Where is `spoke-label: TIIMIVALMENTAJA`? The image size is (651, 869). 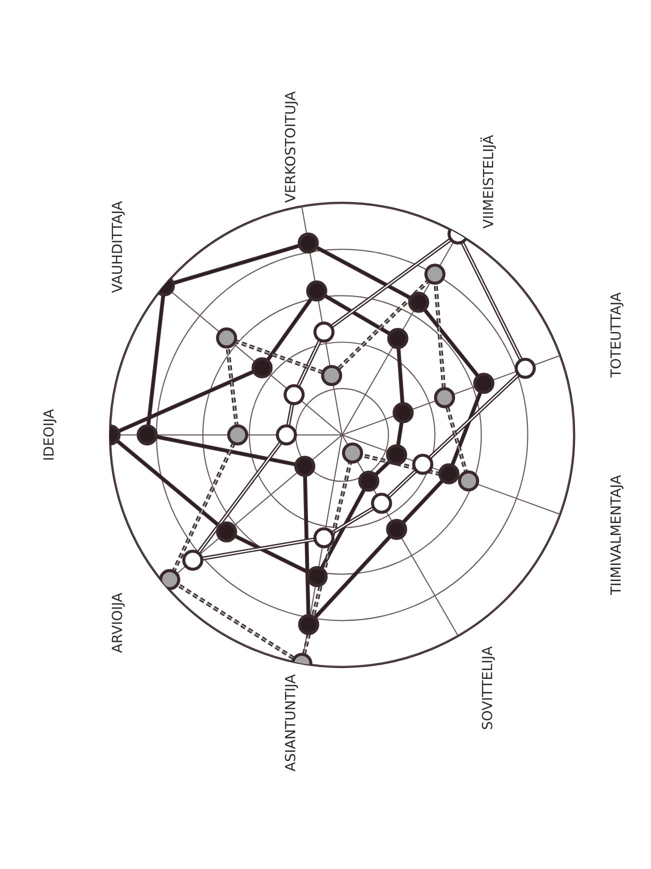 spoke-label: TIIMIVALMENTAJA is located at coordinates (617, 535).